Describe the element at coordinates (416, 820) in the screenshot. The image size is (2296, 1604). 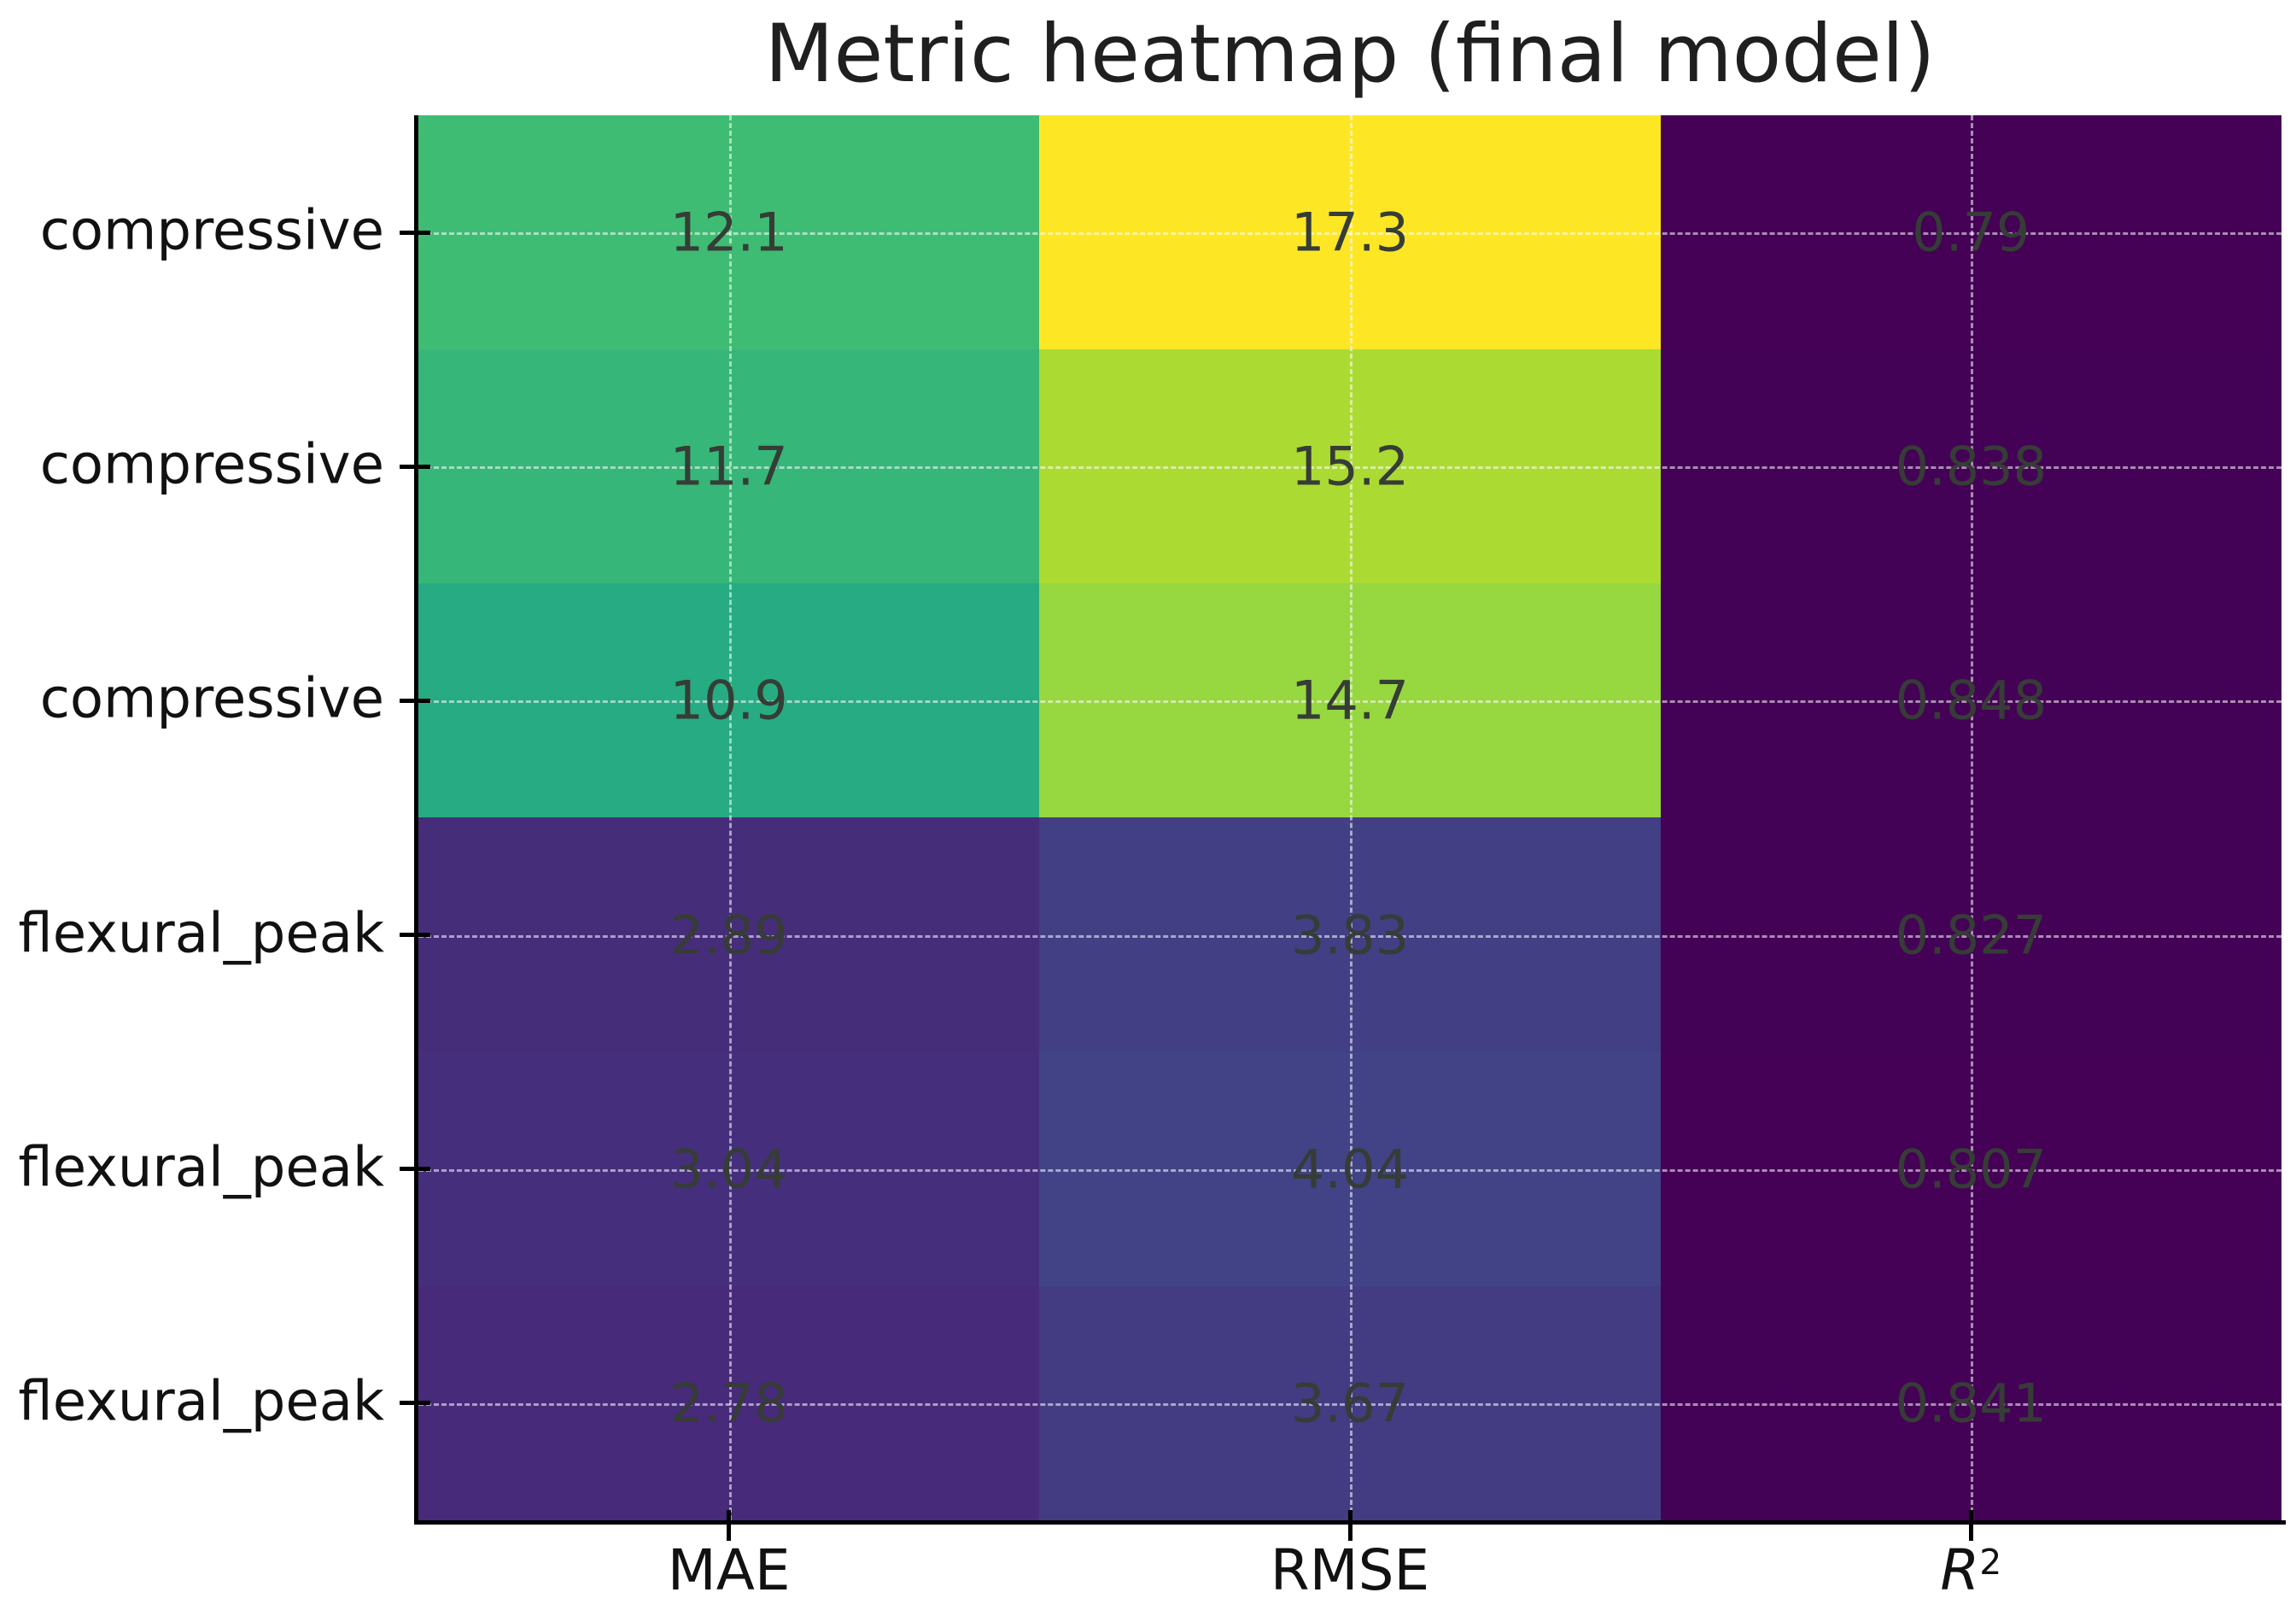
I see `y-axis-spine` at that location.